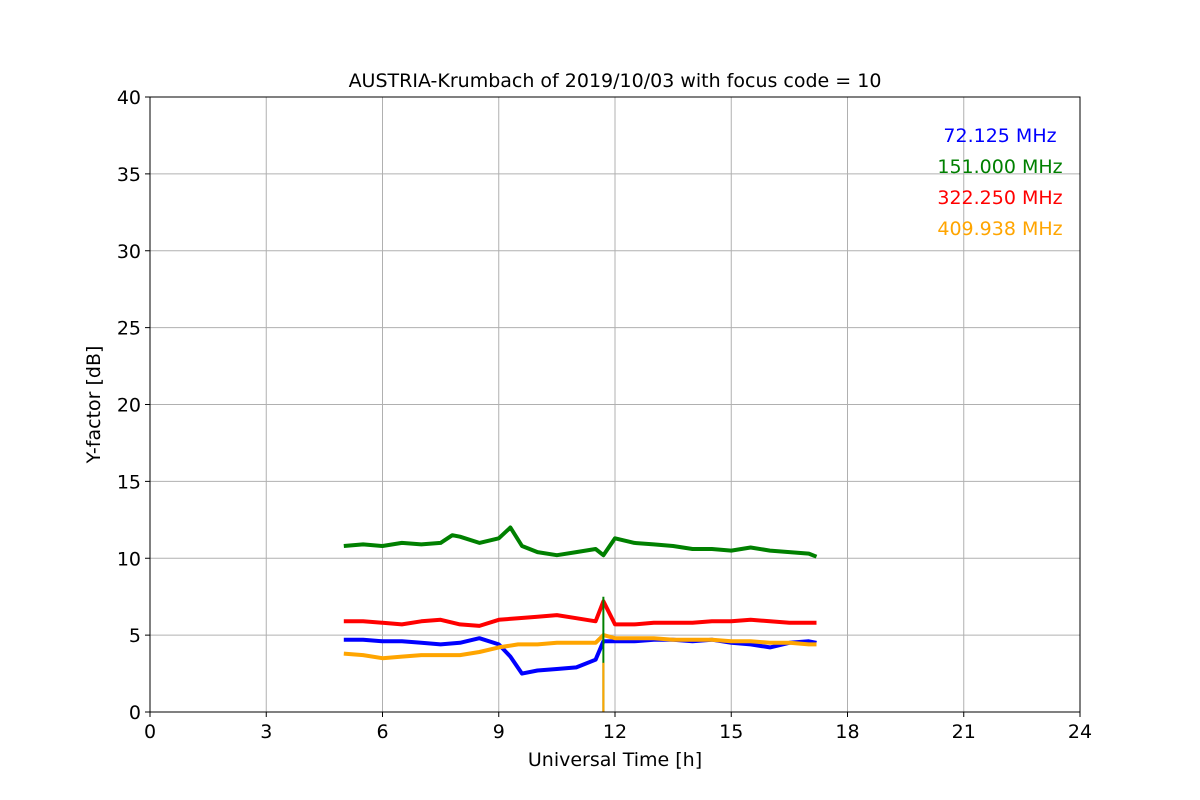 Image resolution: width=1200 pixels, height=800 pixels. What do you see at coordinates (150, 732) in the screenshot?
I see `x-tick-label: 0` at bounding box center [150, 732].